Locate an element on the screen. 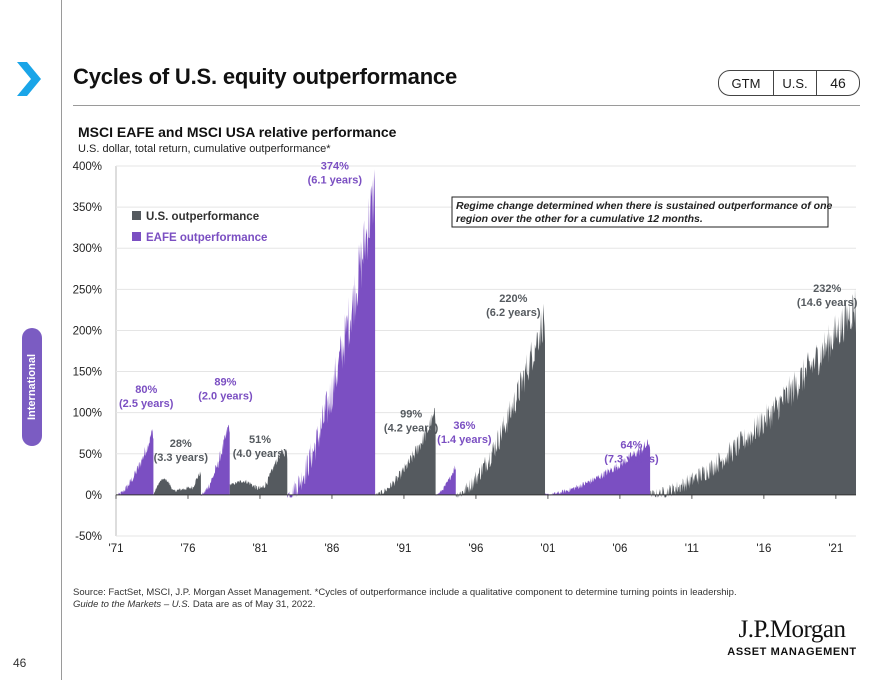 The height and width of the screenshot is (680, 880). title-divider is located at coordinates (466, 105).